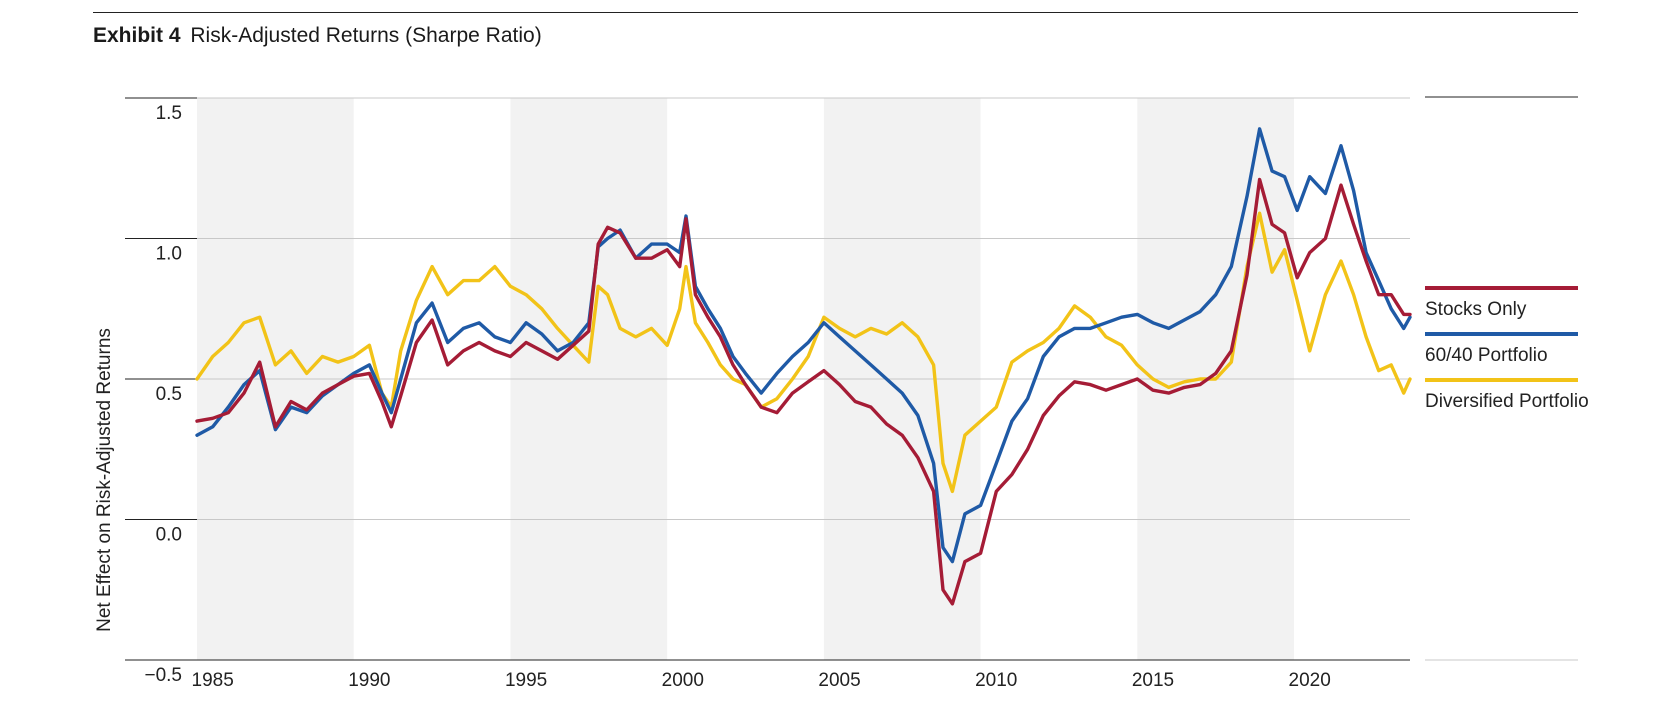  What do you see at coordinates (761, 680) in the screenshot?
I see `x-tick-labels: 1985 1990 1995 2000 2005 2010 2015 2020` at bounding box center [761, 680].